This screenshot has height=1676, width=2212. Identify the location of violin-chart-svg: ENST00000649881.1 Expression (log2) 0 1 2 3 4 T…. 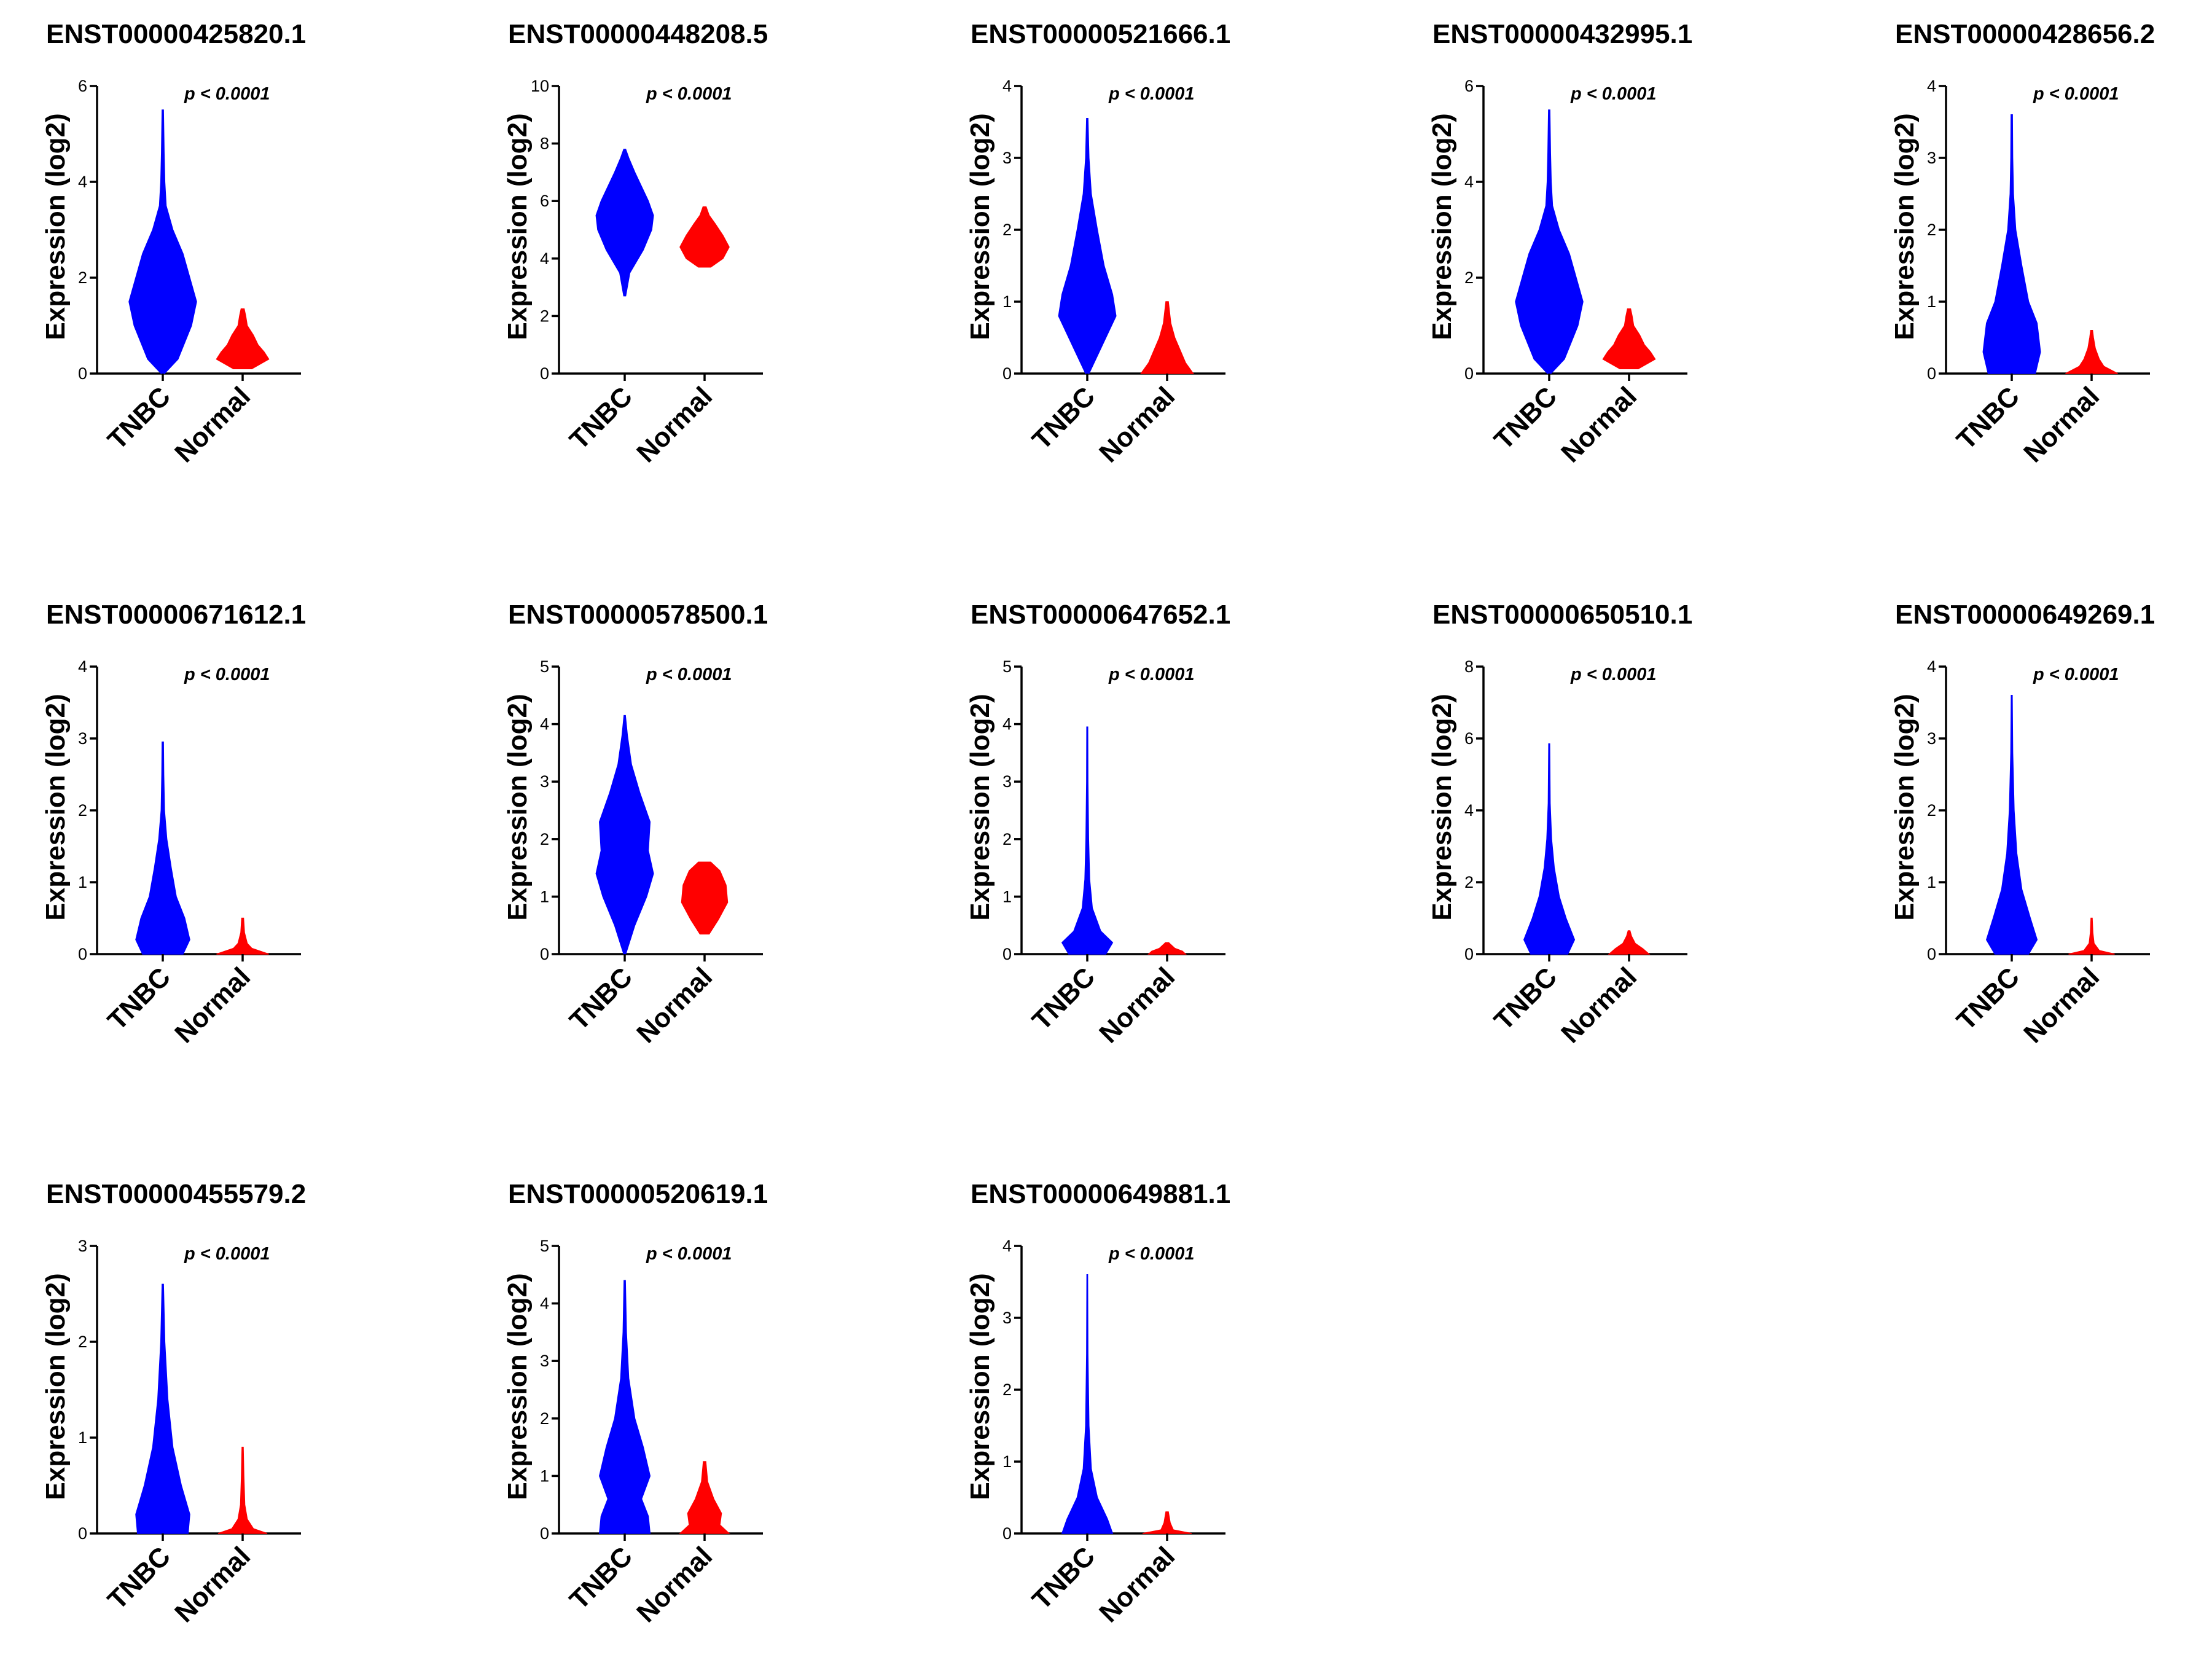
(1097, 1403).